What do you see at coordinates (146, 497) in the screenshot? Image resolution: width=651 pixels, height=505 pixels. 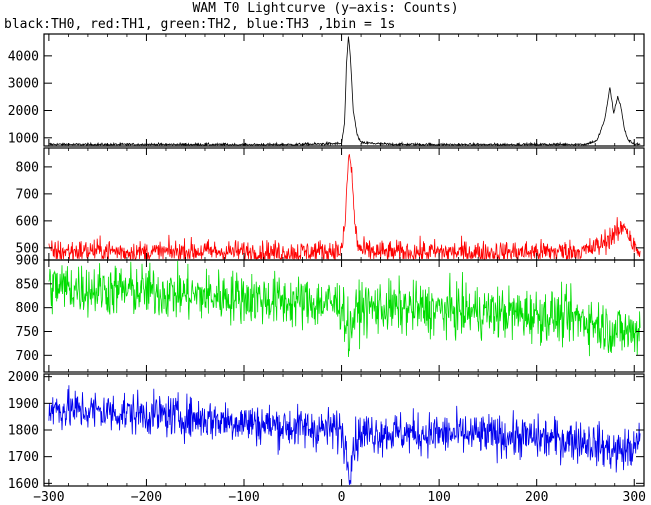 I see `x-tick-label: −200` at bounding box center [146, 497].